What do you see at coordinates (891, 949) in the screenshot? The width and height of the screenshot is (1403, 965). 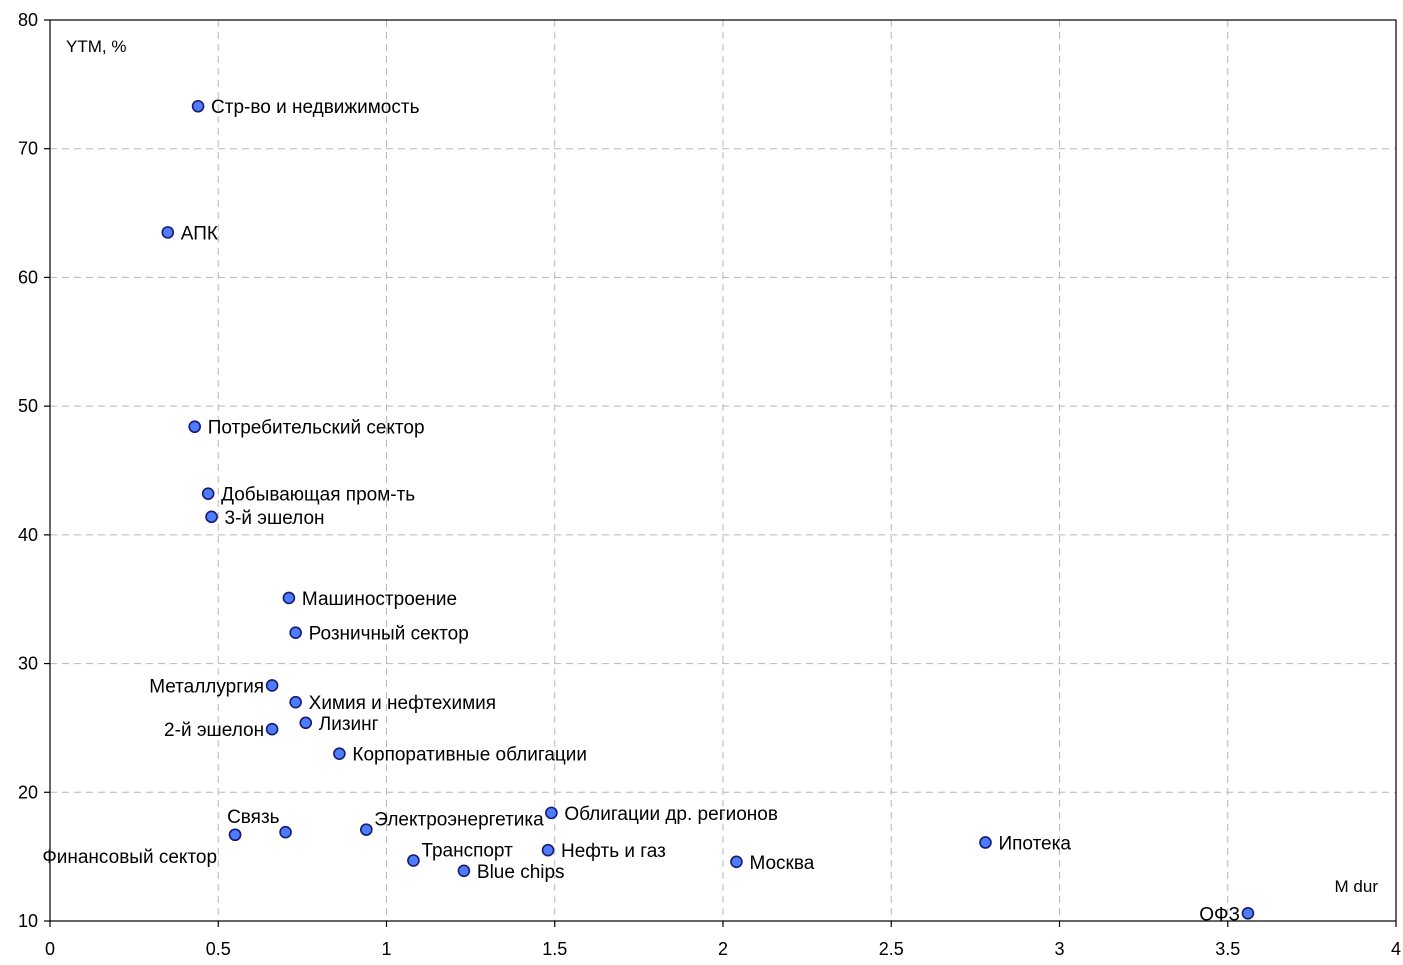 I see `x-tick-label: 2.5` at bounding box center [891, 949].